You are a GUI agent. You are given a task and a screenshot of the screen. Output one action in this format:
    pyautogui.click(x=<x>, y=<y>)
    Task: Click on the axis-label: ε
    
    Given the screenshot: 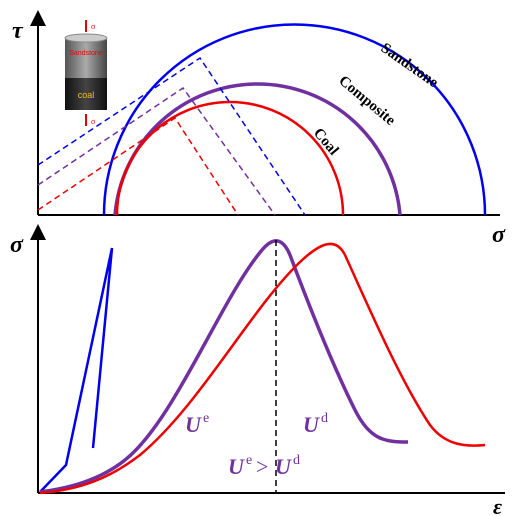 What is the action you would take?
    pyautogui.click(x=497, y=505)
    